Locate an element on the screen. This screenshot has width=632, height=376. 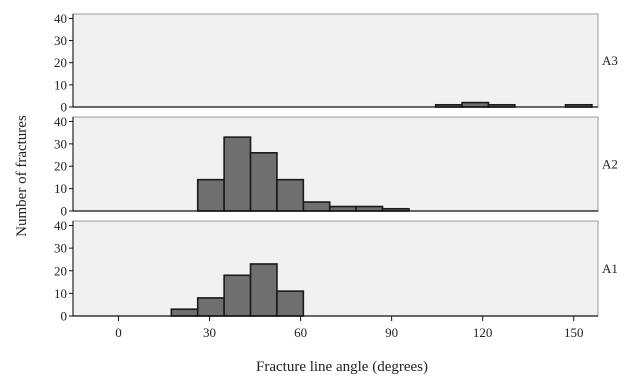
x-tick-label: 150 is located at coordinates (574, 332).